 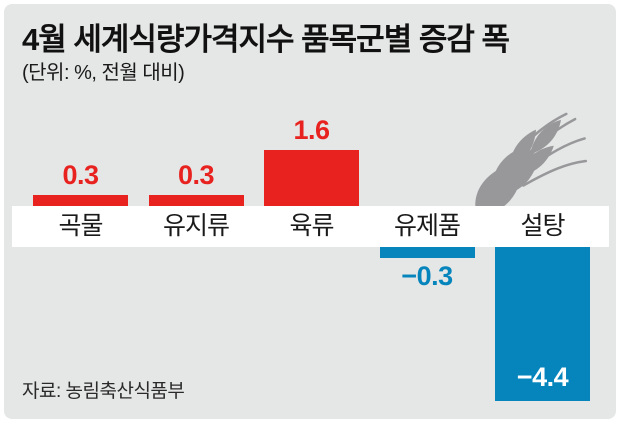 What do you see at coordinates (103, 391) in the screenshot?
I see `source-note: 자료: 농림축산식품부` at bounding box center [103, 391].